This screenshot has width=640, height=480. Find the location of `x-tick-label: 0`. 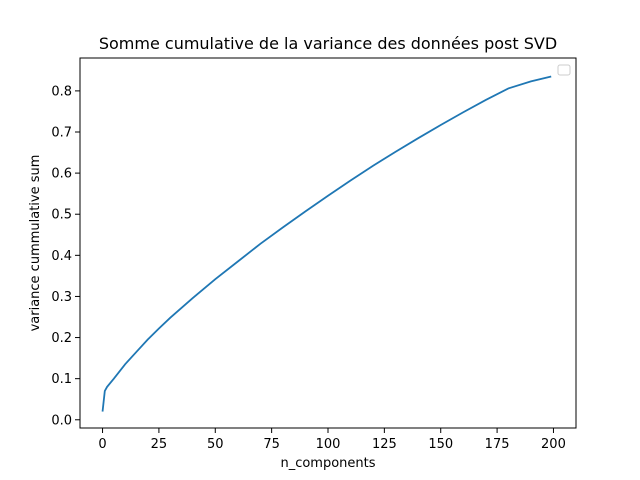

x-tick-label: 0 is located at coordinates (102, 444).